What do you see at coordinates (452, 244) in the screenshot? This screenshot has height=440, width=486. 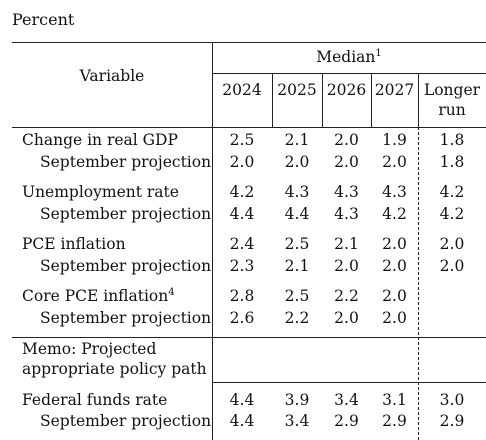 I see `row-4-value-4: 2.0` at bounding box center [452, 244].